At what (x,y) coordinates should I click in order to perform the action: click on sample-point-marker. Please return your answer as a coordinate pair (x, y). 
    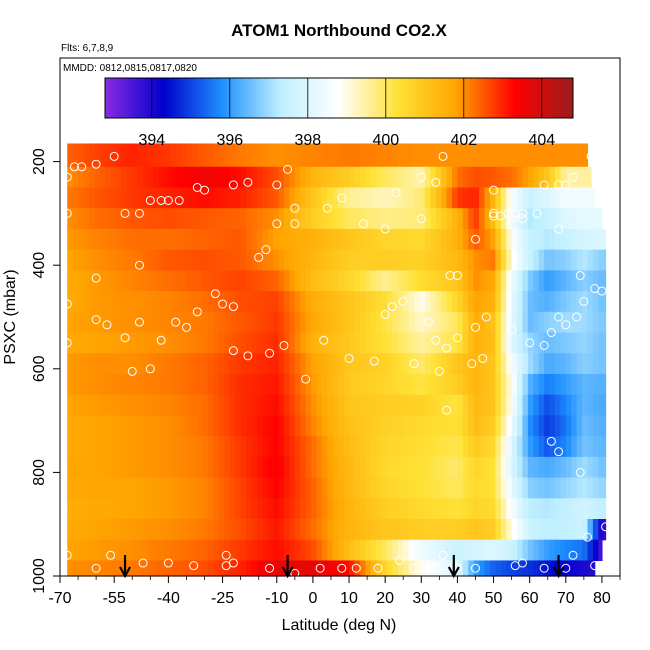
    Looking at the image, I should click on (400, 560).